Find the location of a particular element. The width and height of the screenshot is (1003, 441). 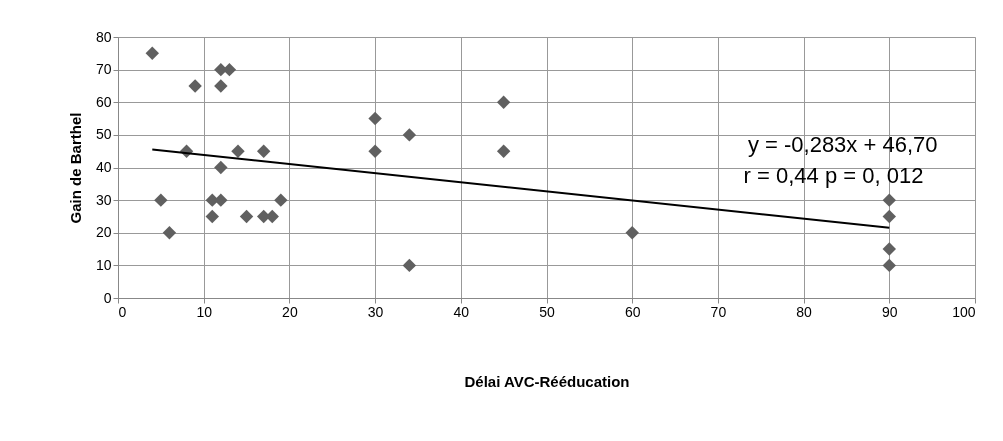

x-tick-label: 0 is located at coordinates (122, 311).